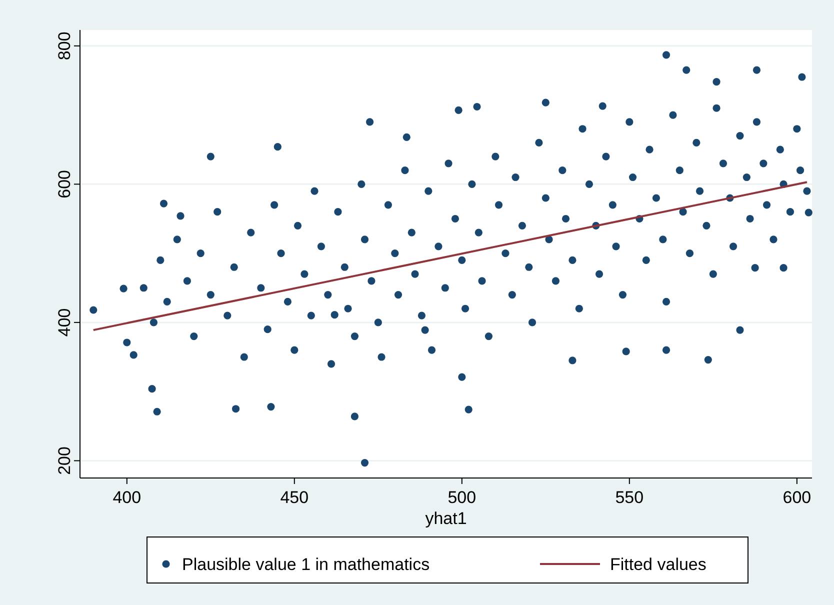 Image resolution: width=834 pixels, height=605 pixels. Describe the element at coordinates (64, 322) in the screenshot. I see `y-tick-label: 400` at that location.